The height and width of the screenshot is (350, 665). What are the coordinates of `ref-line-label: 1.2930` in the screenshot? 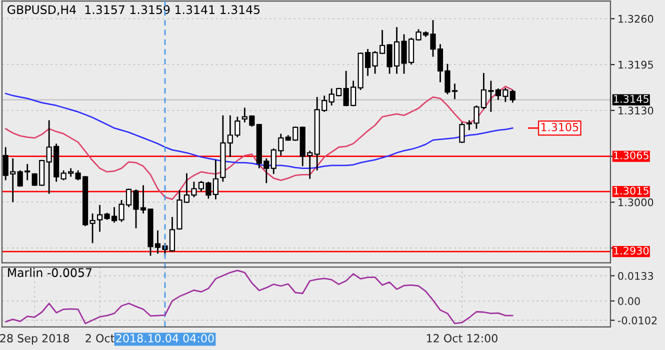 It's located at (631, 250).